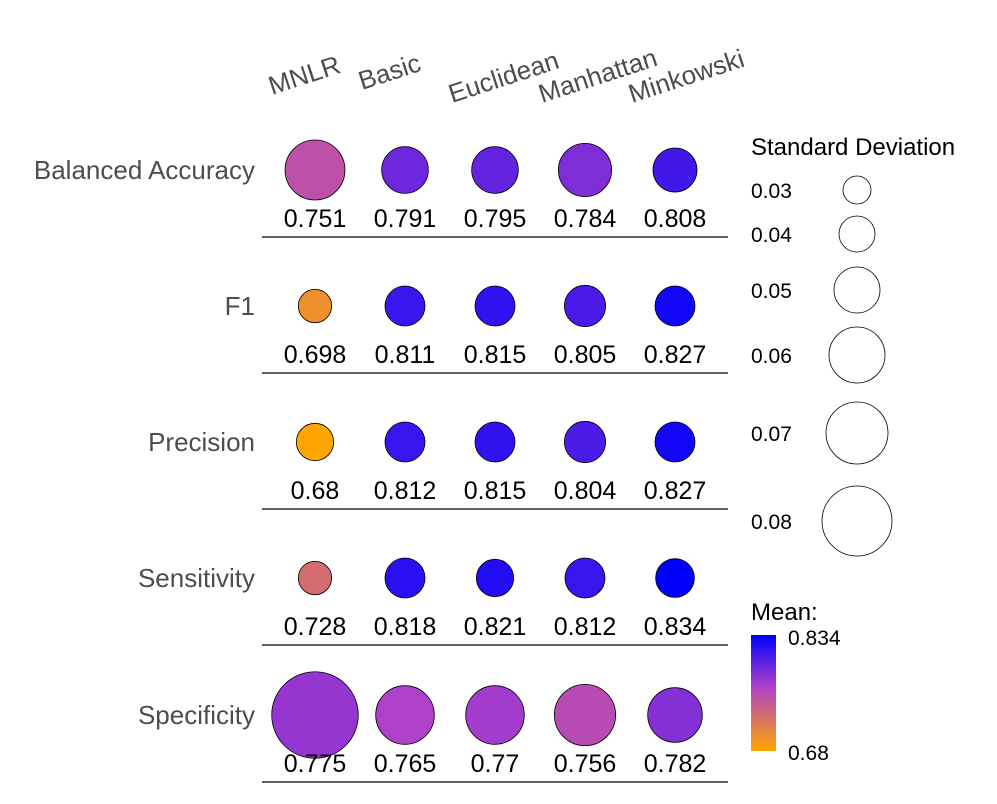 The width and height of the screenshot is (997, 804). I want to click on value-label-f1-basic: 0.811, so click(405, 355).